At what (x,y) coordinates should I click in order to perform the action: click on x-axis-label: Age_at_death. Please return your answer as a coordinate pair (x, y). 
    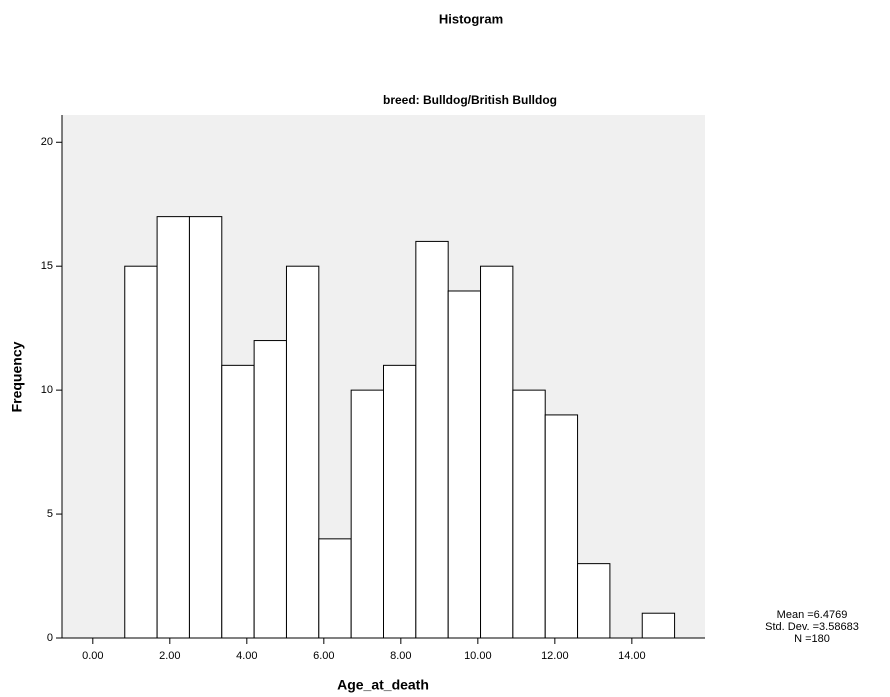
    Looking at the image, I should click on (383, 685).